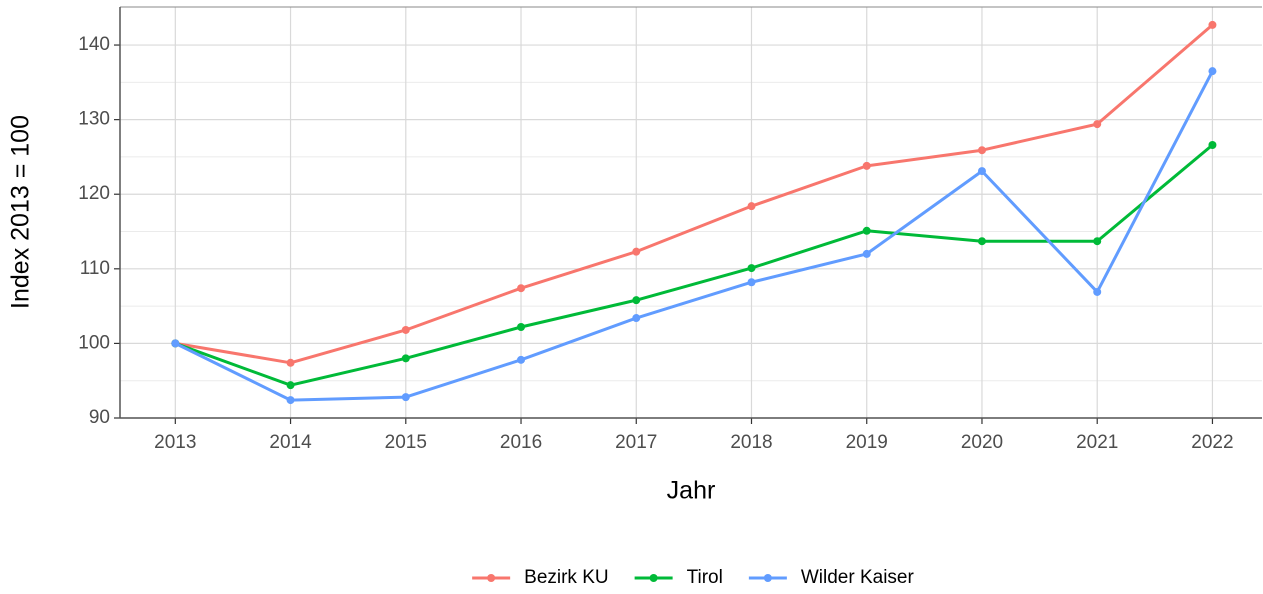 The width and height of the screenshot is (1263, 594). I want to click on x-tick-label: 2020, so click(982, 442).